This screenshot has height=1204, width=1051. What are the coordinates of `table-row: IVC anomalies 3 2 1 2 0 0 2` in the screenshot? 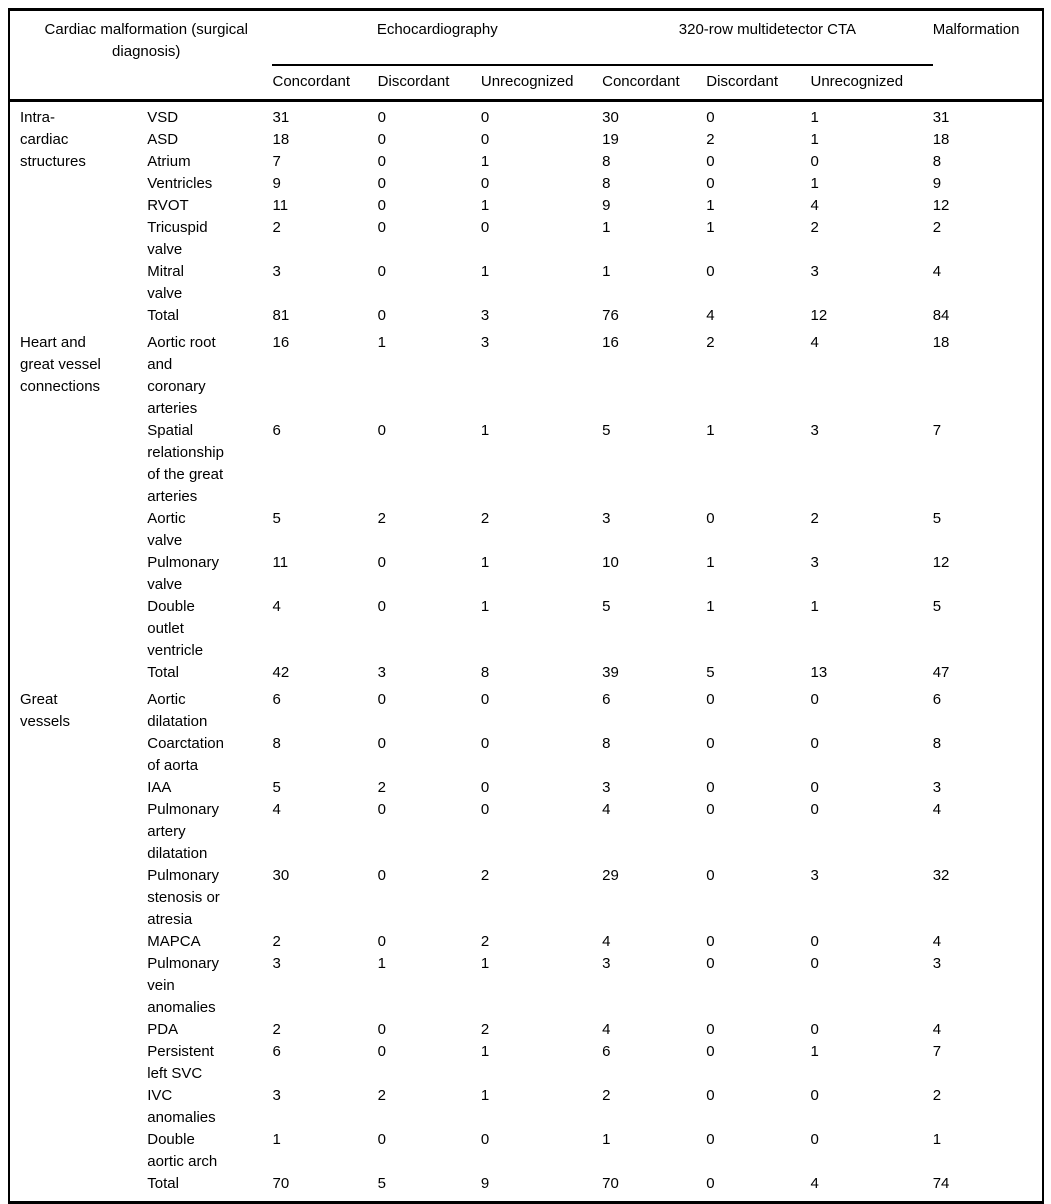 It's located at (526, 1107).